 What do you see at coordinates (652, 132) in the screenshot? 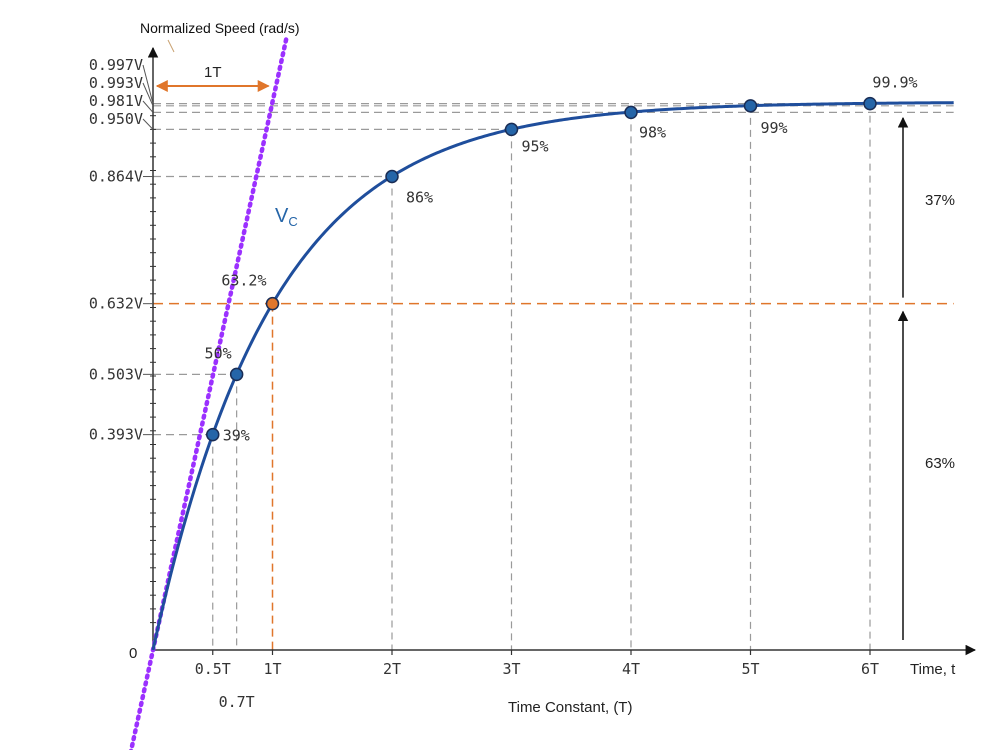
I see `point-label: 98%` at bounding box center [652, 132].